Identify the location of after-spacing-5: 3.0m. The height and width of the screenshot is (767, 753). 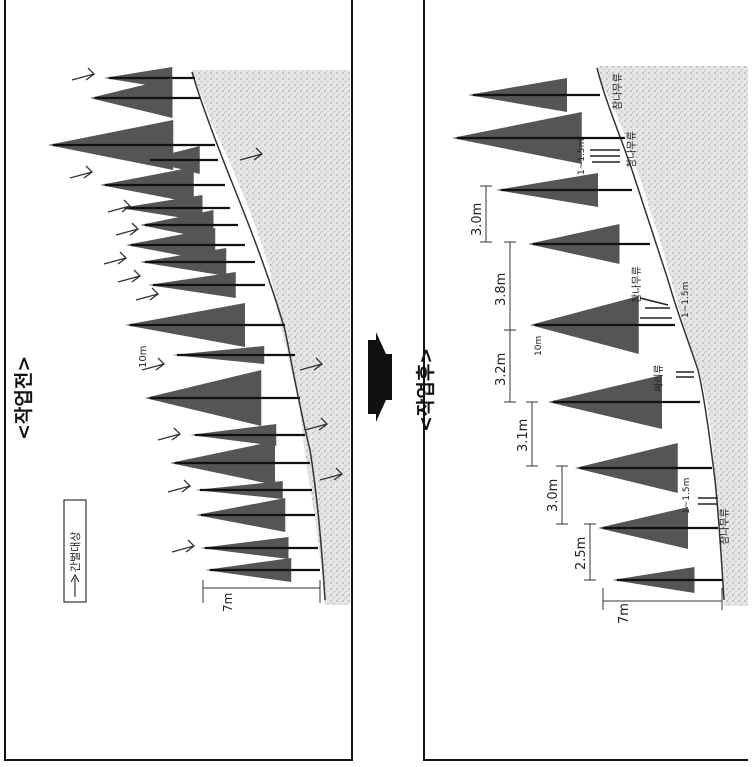
(553, 495).